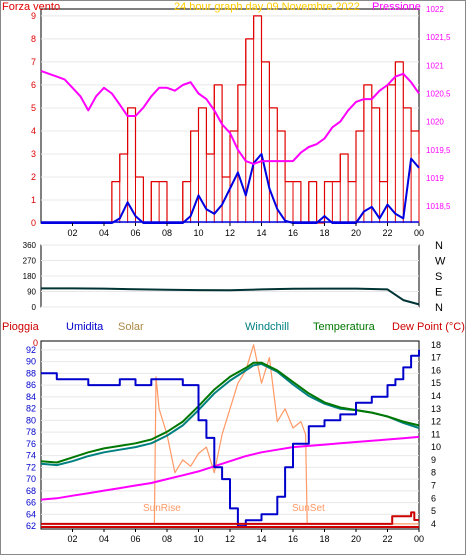 This screenshot has height=560, width=466. What do you see at coordinates (85, 327) in the screenshot?
I see `legend-label: Umidita` at bounding box center [85, 327].